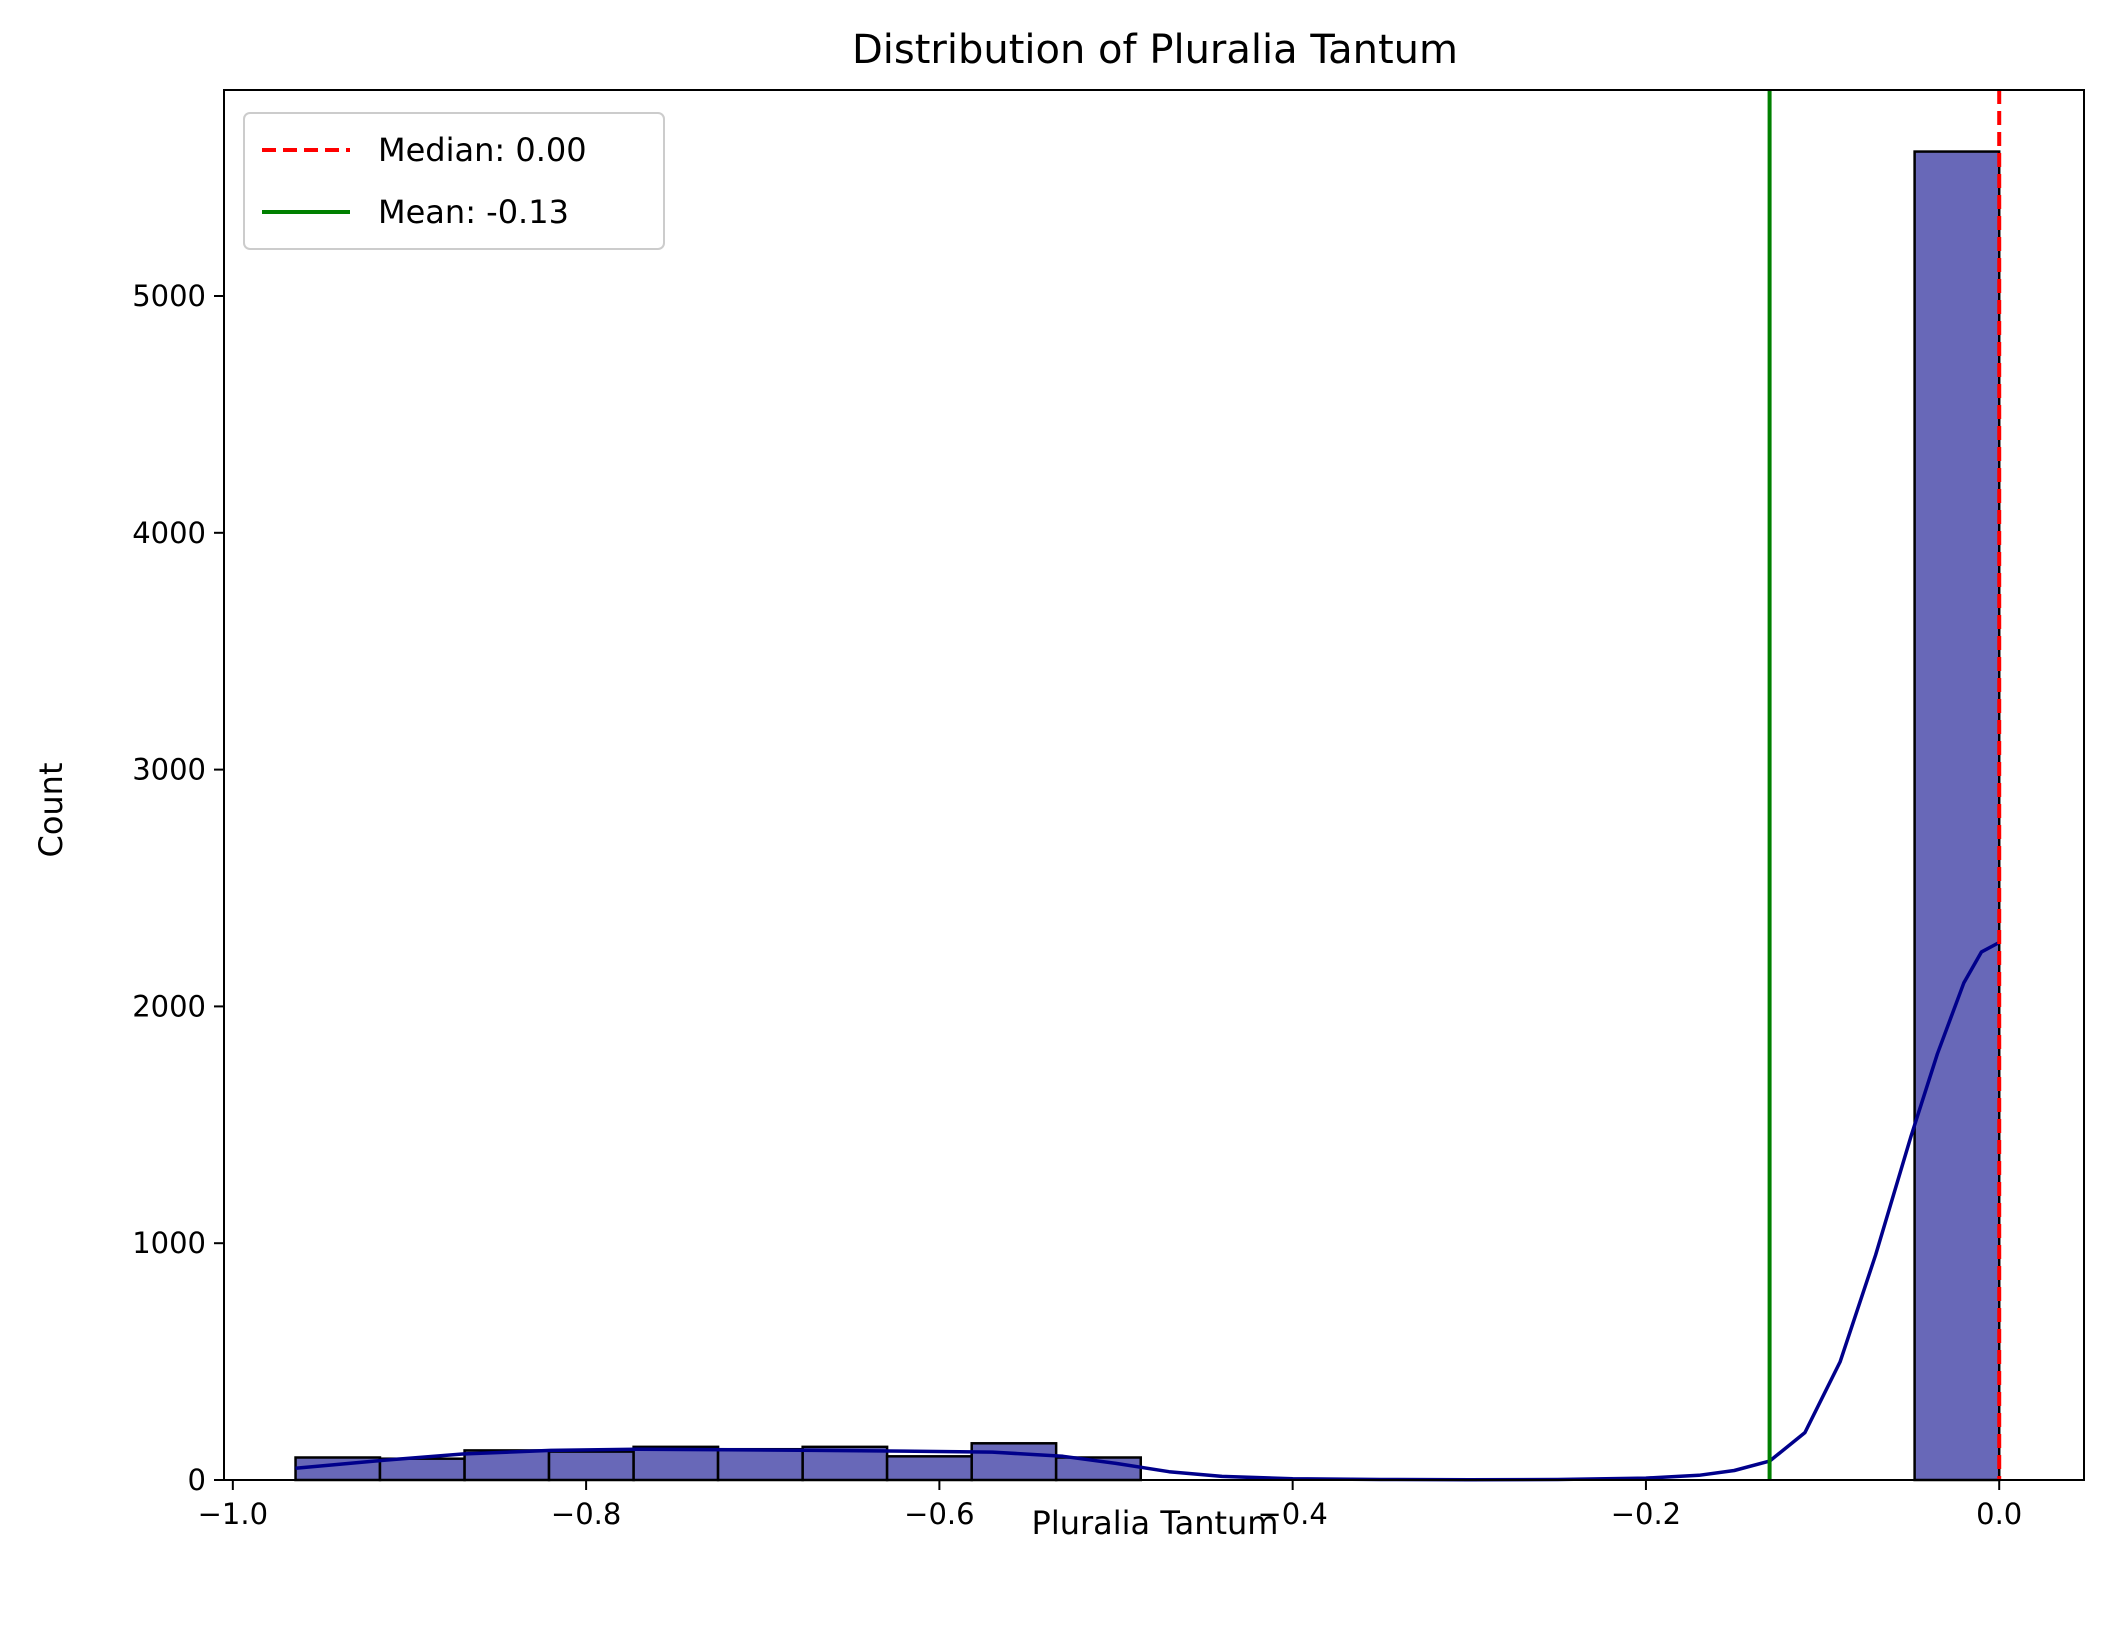 The height and width of the screenshot is (1638, 2113). I want to click on y-tick-label-5: 5000, so click(169, 296).